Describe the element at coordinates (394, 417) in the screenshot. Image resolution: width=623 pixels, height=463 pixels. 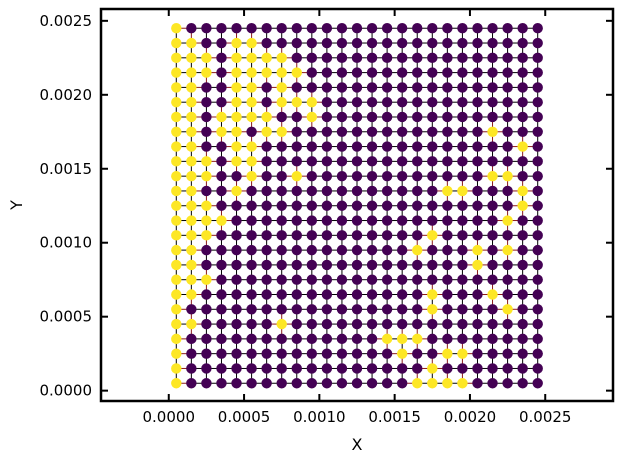
I see `x-tick-label: 0.0015` at that location.